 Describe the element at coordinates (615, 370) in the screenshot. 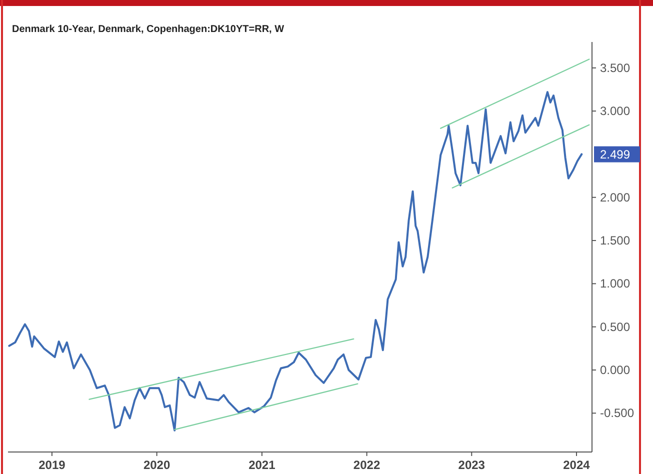

I see `y-tick-label: 0.000` at that location.